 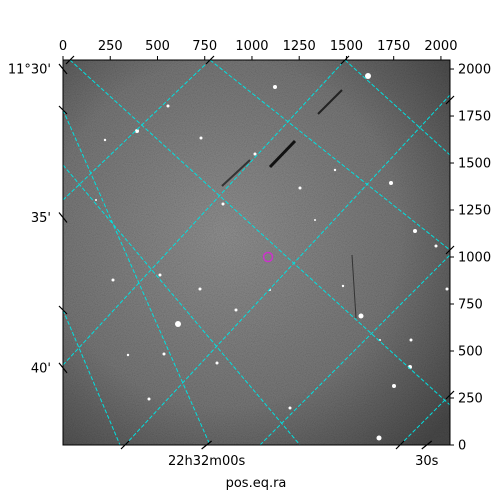 I want to click on x-pixel-tick-label: 1750, so click(x=393, y=46).